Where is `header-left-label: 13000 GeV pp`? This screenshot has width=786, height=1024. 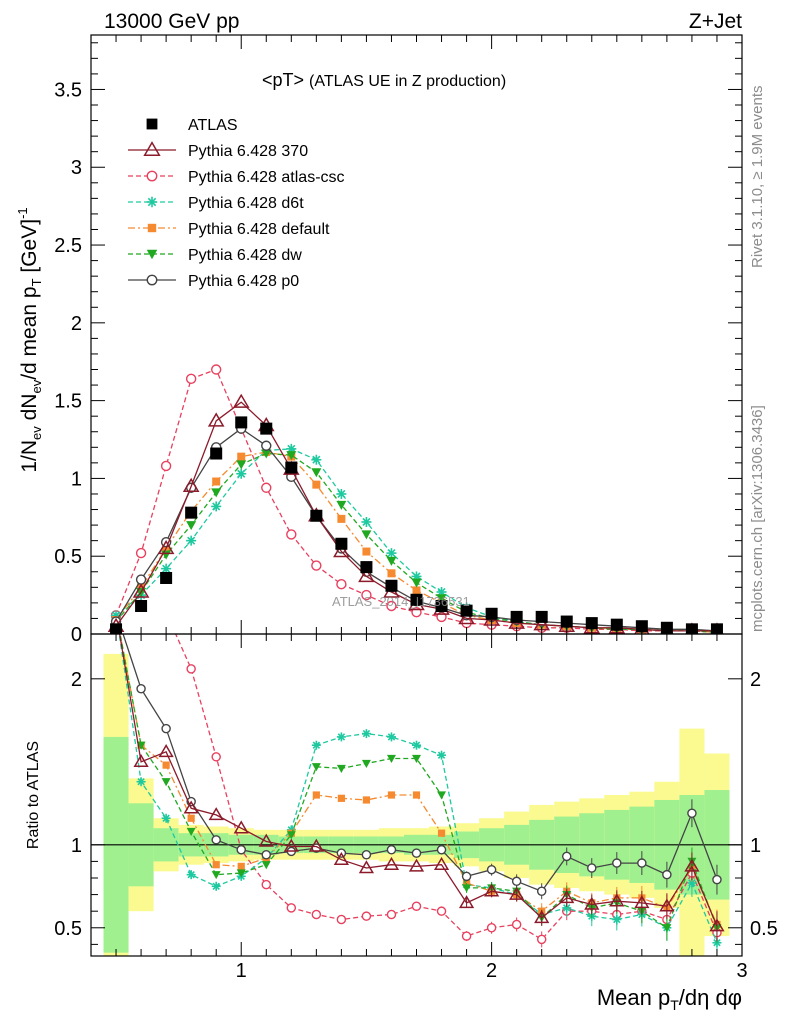
header-left-label: 13000 GeV pp is located at coordinates (171, 21).